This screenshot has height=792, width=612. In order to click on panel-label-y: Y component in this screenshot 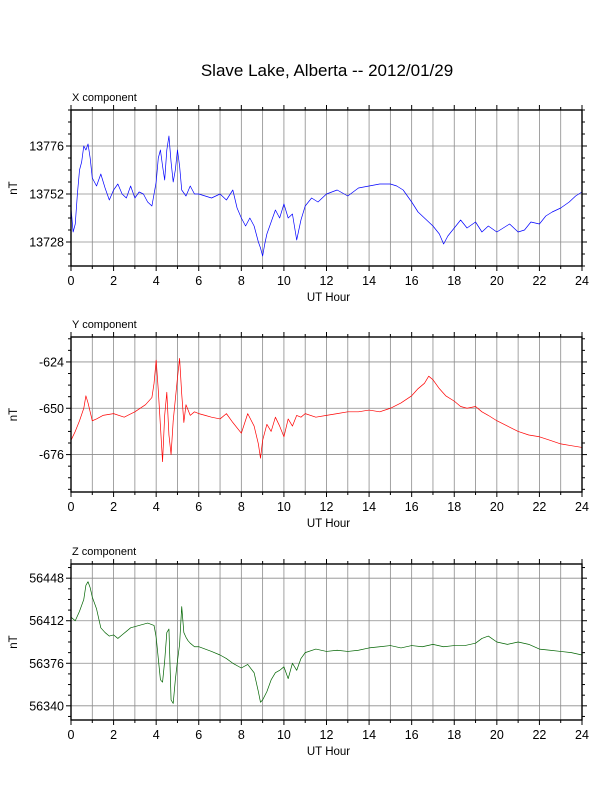, I will do `click(104, 325)`.